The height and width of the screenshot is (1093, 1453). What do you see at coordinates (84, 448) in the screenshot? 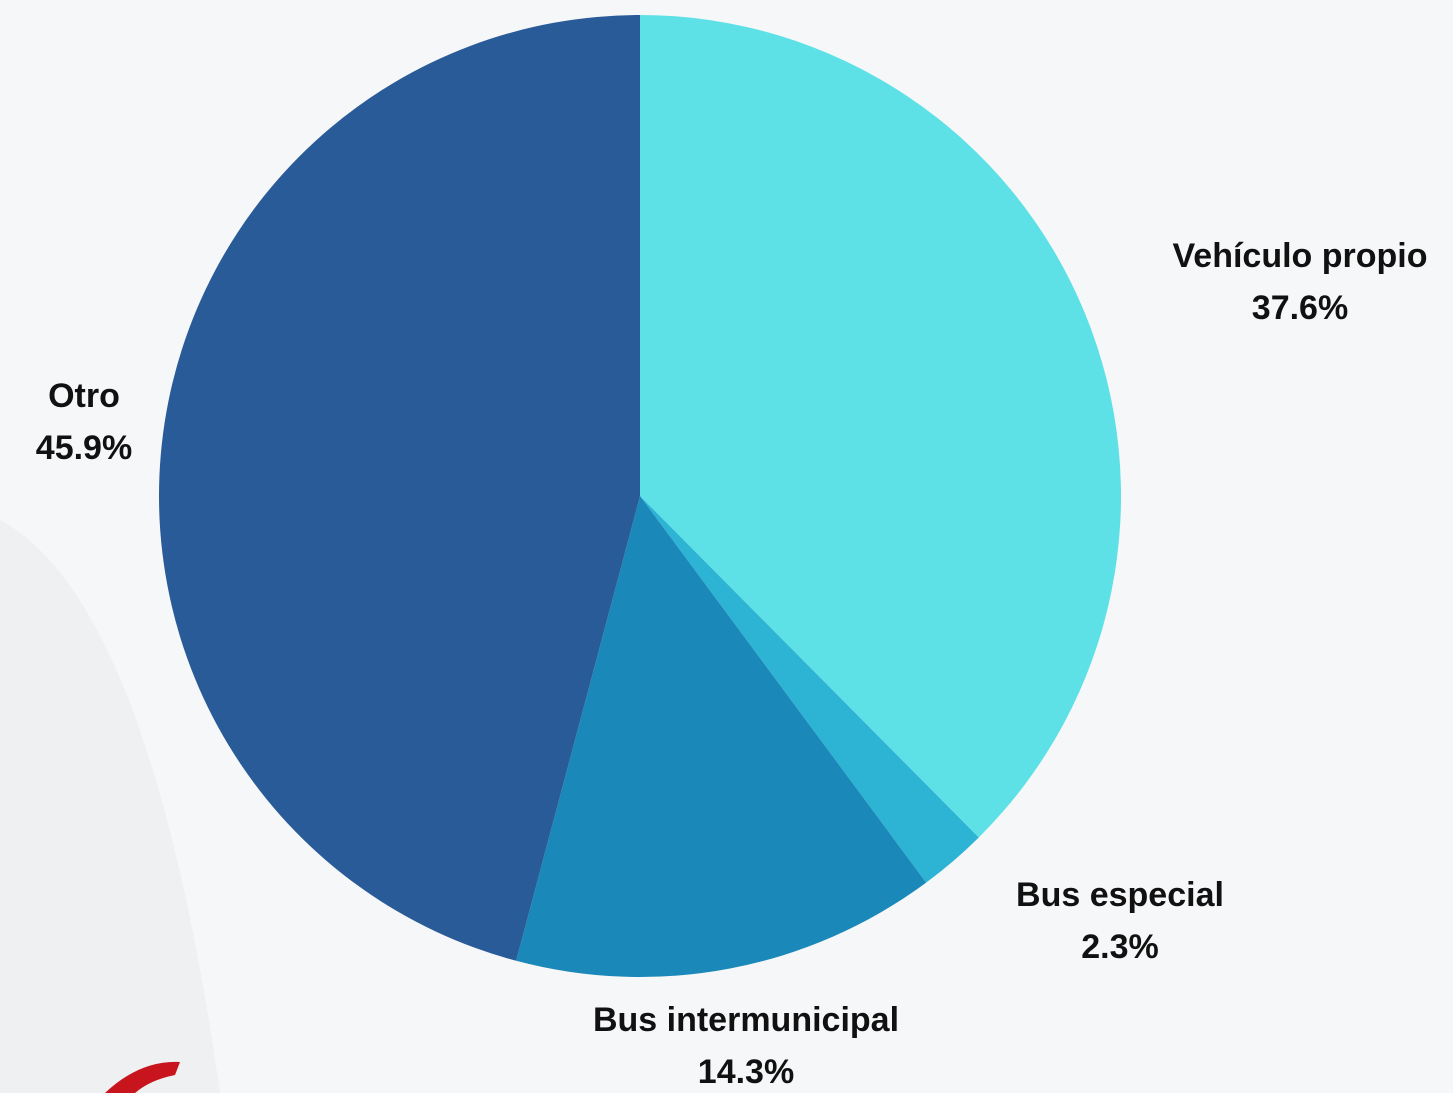
I see `slice-value-label: 45.9%` at bounding box center [84, 448].